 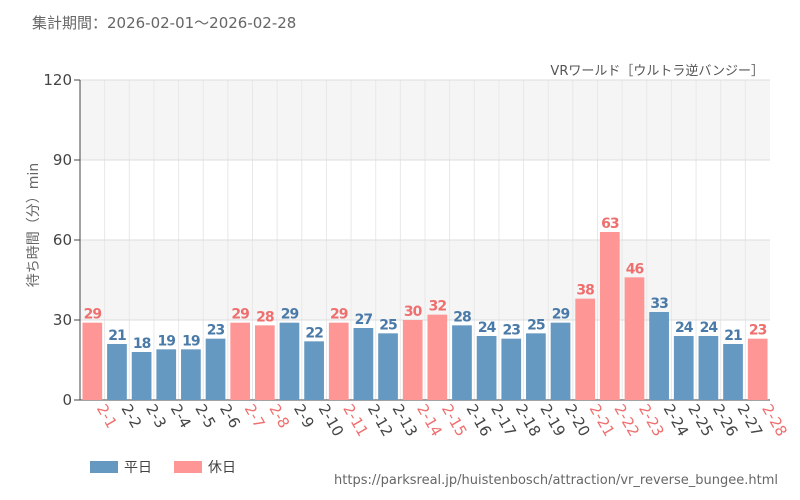 What do you see at coordinates (676, 420) in the screenshot?
I see `x-tick-label: 2-24` at bounding box center [676, 420].